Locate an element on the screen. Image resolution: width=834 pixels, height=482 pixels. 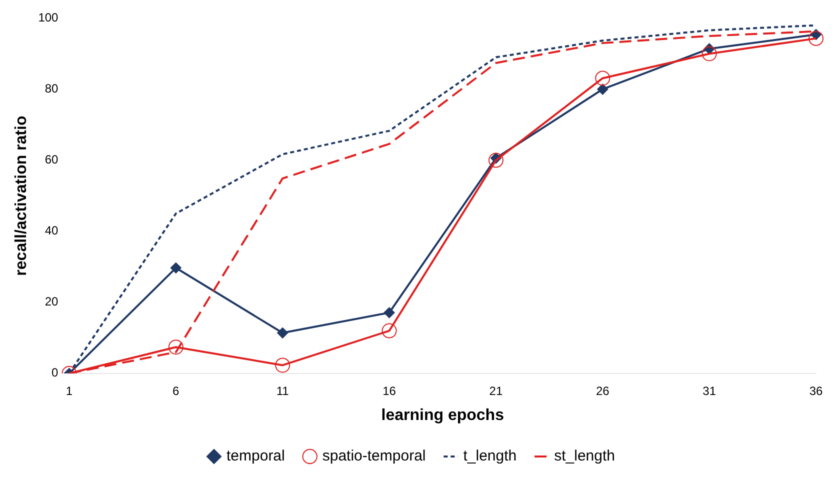
x-tick-label: 16 is located at coordinates (389, 391).